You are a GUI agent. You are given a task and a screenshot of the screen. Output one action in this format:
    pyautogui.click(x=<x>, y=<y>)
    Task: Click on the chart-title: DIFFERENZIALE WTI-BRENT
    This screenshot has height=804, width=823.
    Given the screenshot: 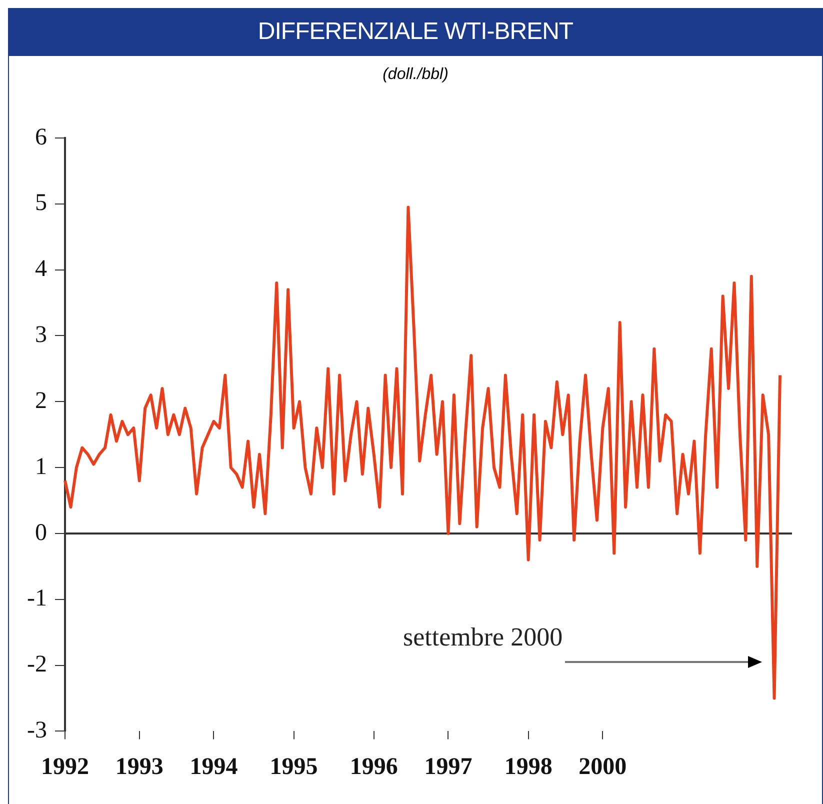 What is the action you would take?
    pyautogui.click(x=415, y=32)
    